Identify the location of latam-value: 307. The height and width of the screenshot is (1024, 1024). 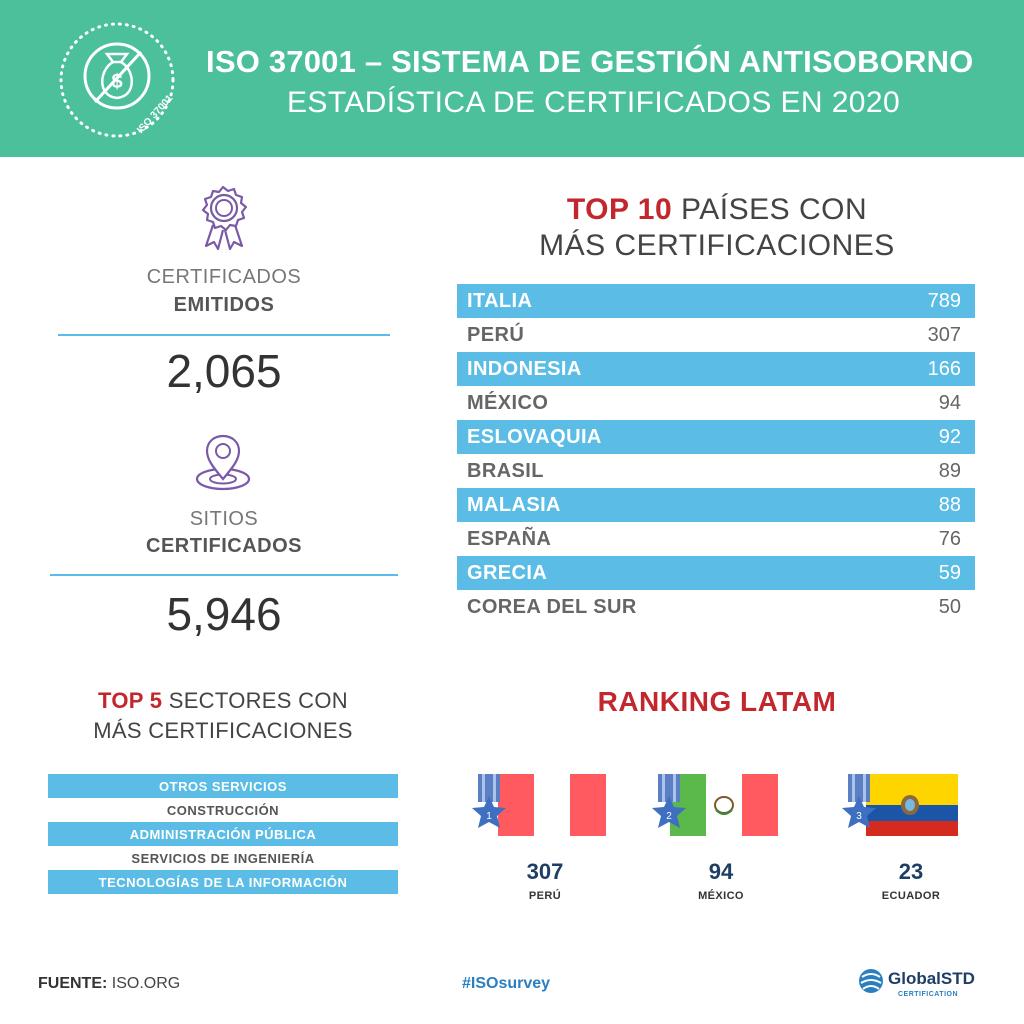
(545, 871).